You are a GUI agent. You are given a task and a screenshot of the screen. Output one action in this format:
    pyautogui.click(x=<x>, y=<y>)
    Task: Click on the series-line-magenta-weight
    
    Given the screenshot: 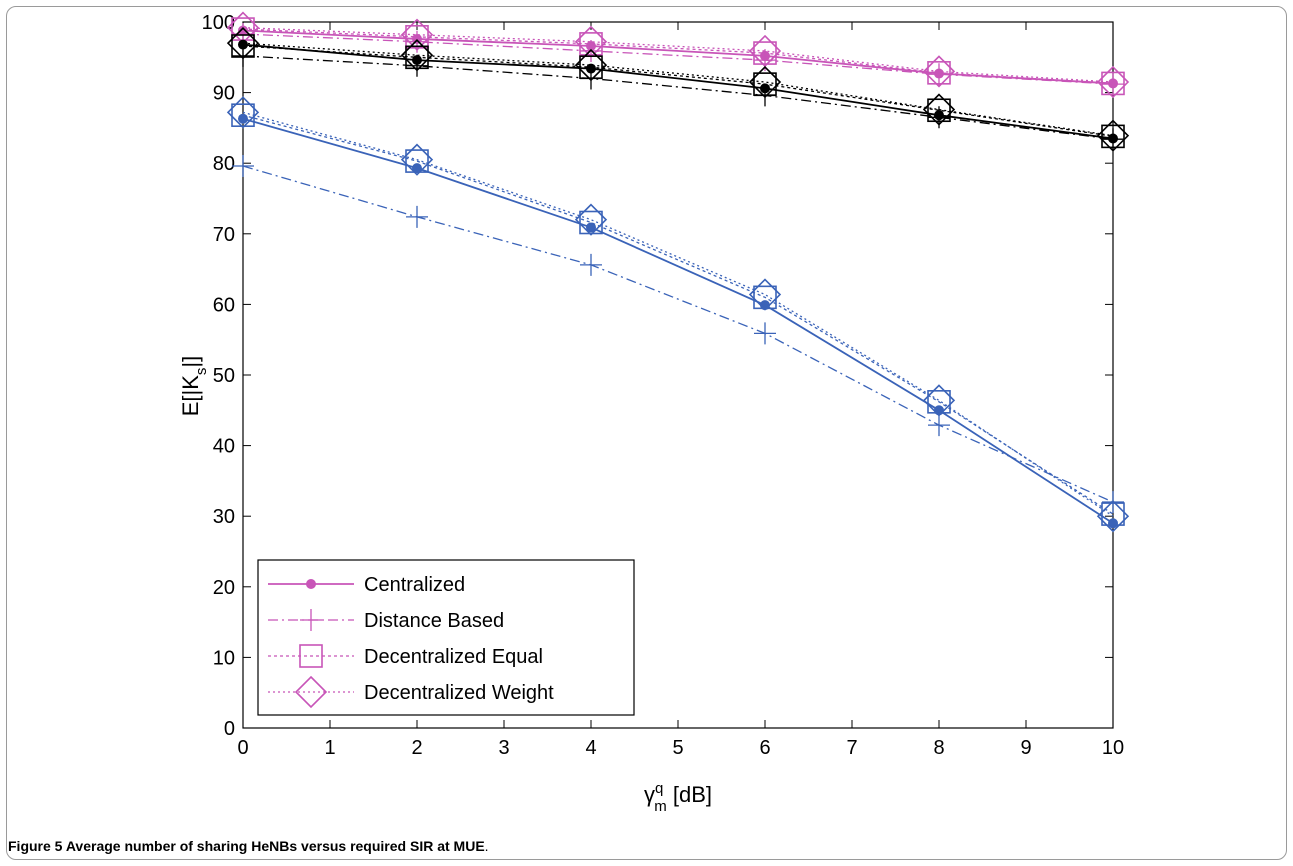 What is the action you would take?
    pyautogui.click(x=678, y=54)
    